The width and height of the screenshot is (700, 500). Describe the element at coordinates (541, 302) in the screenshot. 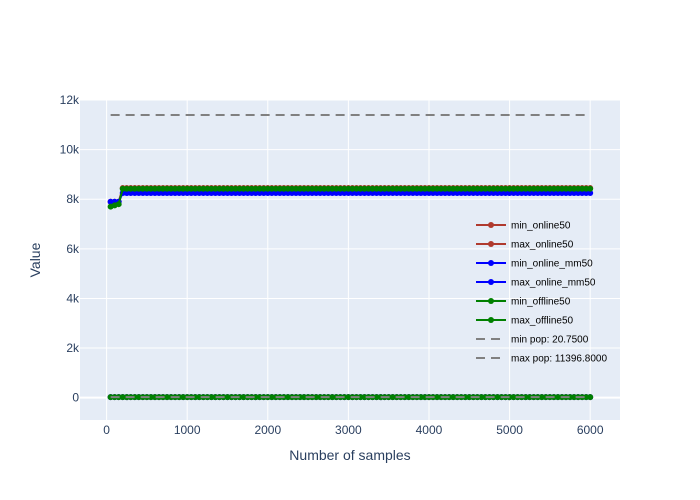

I see `legend-label: min_offline50` at that location.